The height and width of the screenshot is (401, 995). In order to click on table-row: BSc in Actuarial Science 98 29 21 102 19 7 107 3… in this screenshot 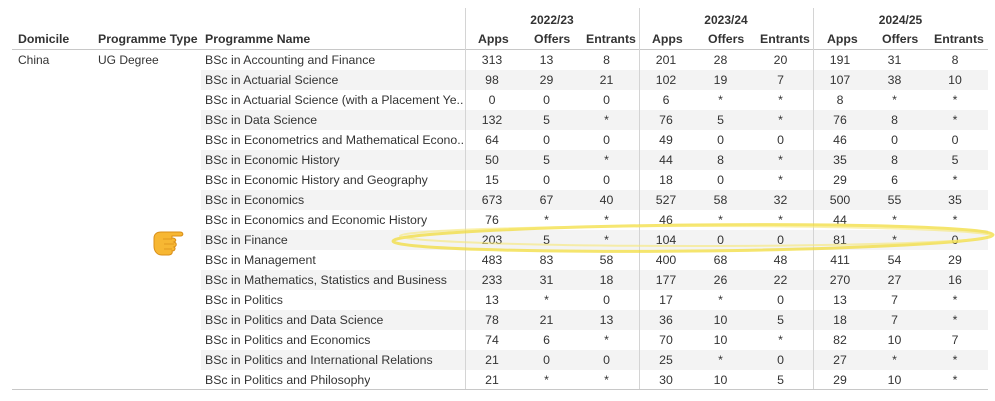, I will do `click(500, 80)`.